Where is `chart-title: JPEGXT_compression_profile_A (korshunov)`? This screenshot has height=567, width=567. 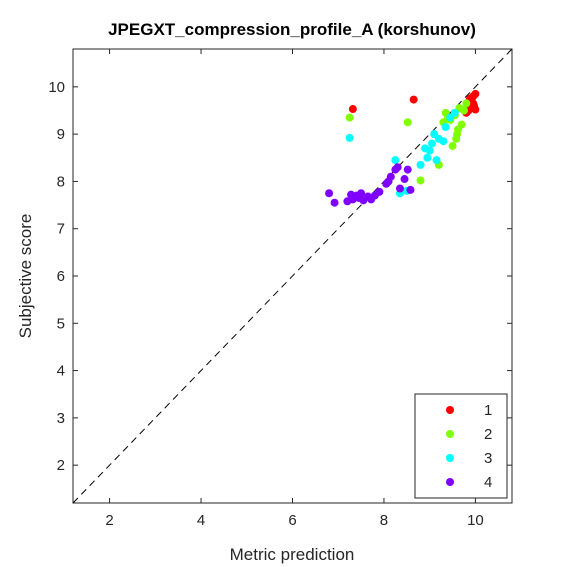
chart-title: JPEGXT_compression_profile_A (korshunov) is located at coordinates (292, 29).